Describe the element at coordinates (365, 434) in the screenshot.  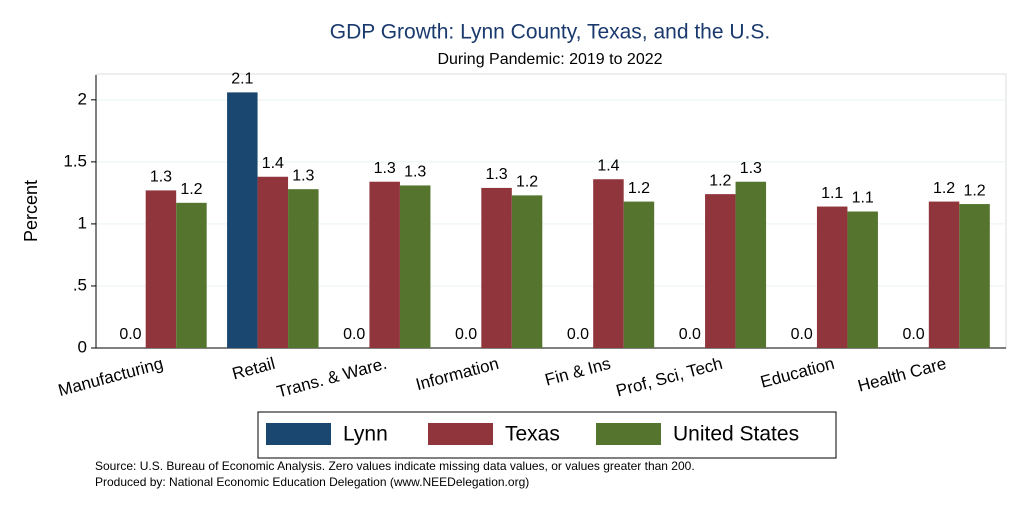
I see `legend-label: Lynn` at that location.